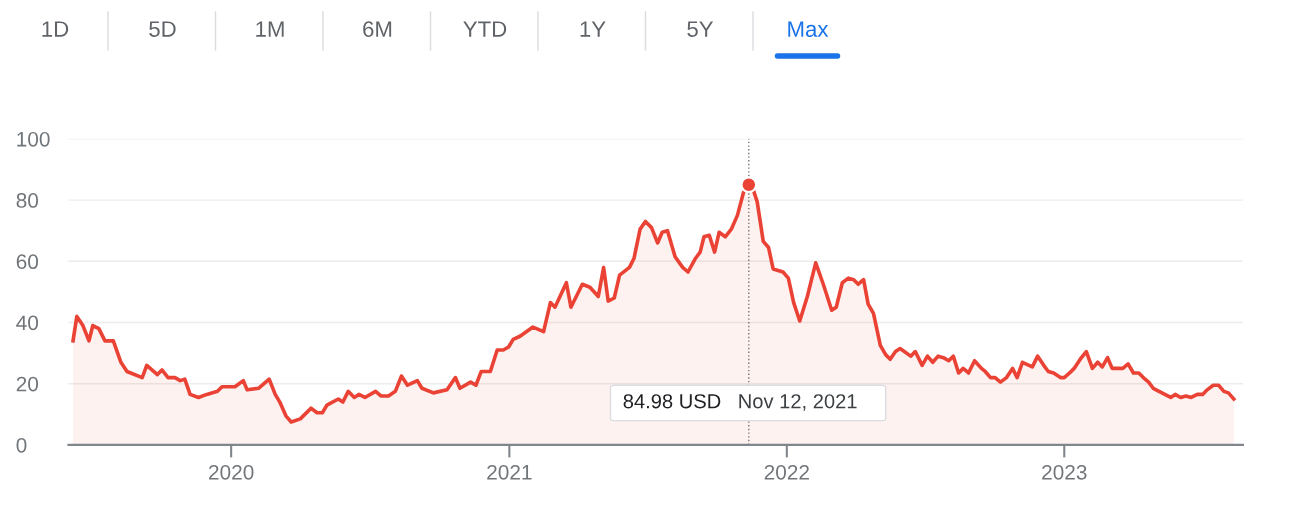 The image size is (1292, 505). What do you see at coordinates (700, 29) in the screenshot?
I see `text: 5Y` at bounding box center [700, 29].